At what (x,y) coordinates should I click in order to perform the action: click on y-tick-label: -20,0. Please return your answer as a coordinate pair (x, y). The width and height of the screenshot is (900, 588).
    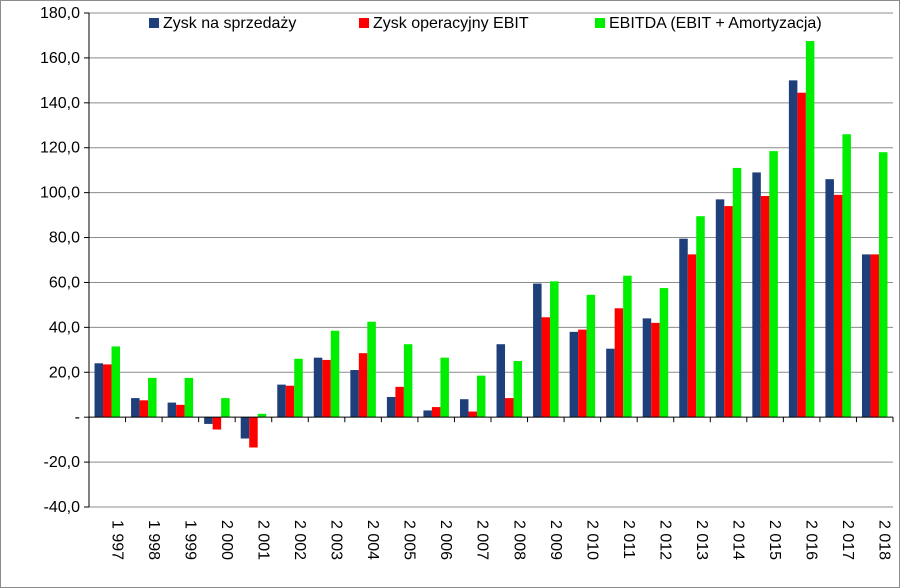
    Looking at the image, I should click on (62, 462).